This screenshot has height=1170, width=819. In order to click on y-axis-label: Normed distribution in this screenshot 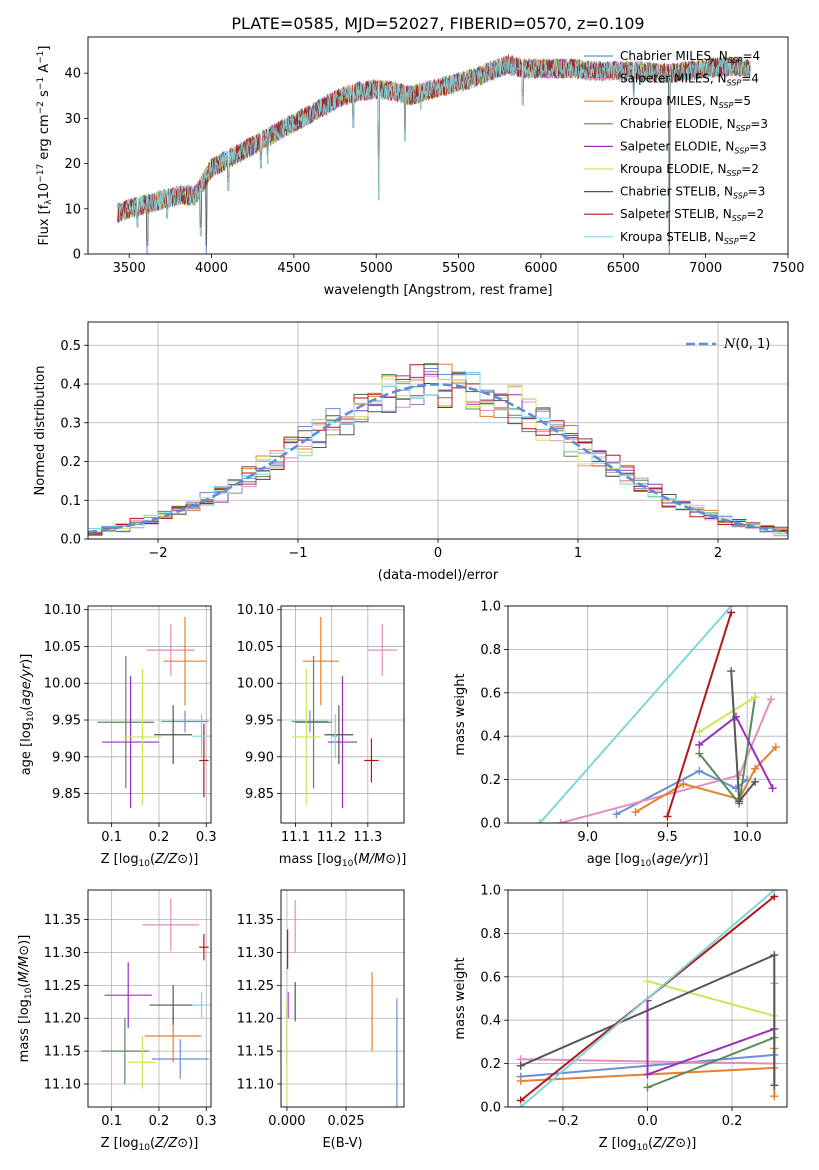, I will do `click(40, 431)`.